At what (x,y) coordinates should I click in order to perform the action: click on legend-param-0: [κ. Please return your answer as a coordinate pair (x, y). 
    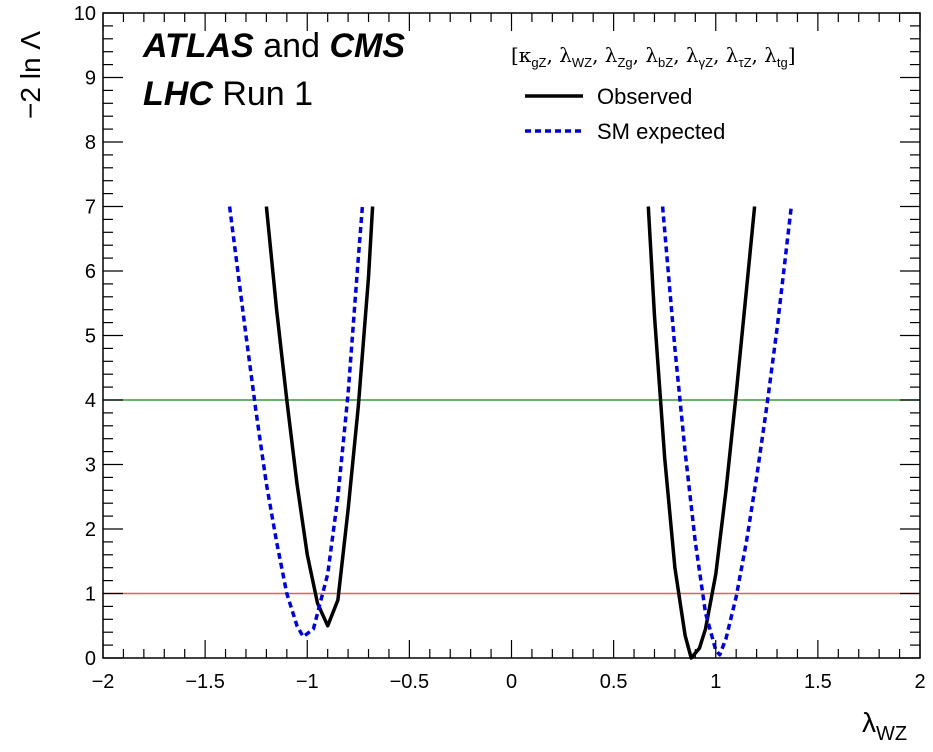
    Looking at the image, I should click on (521, 55).